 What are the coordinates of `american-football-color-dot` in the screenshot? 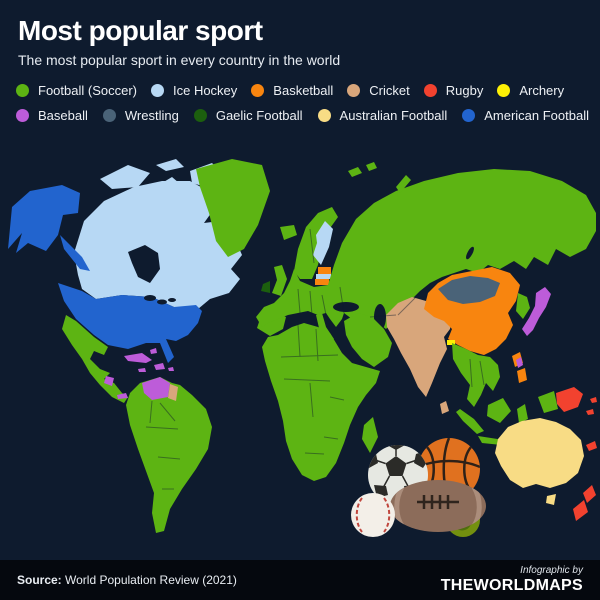 It's located at (469, 116).